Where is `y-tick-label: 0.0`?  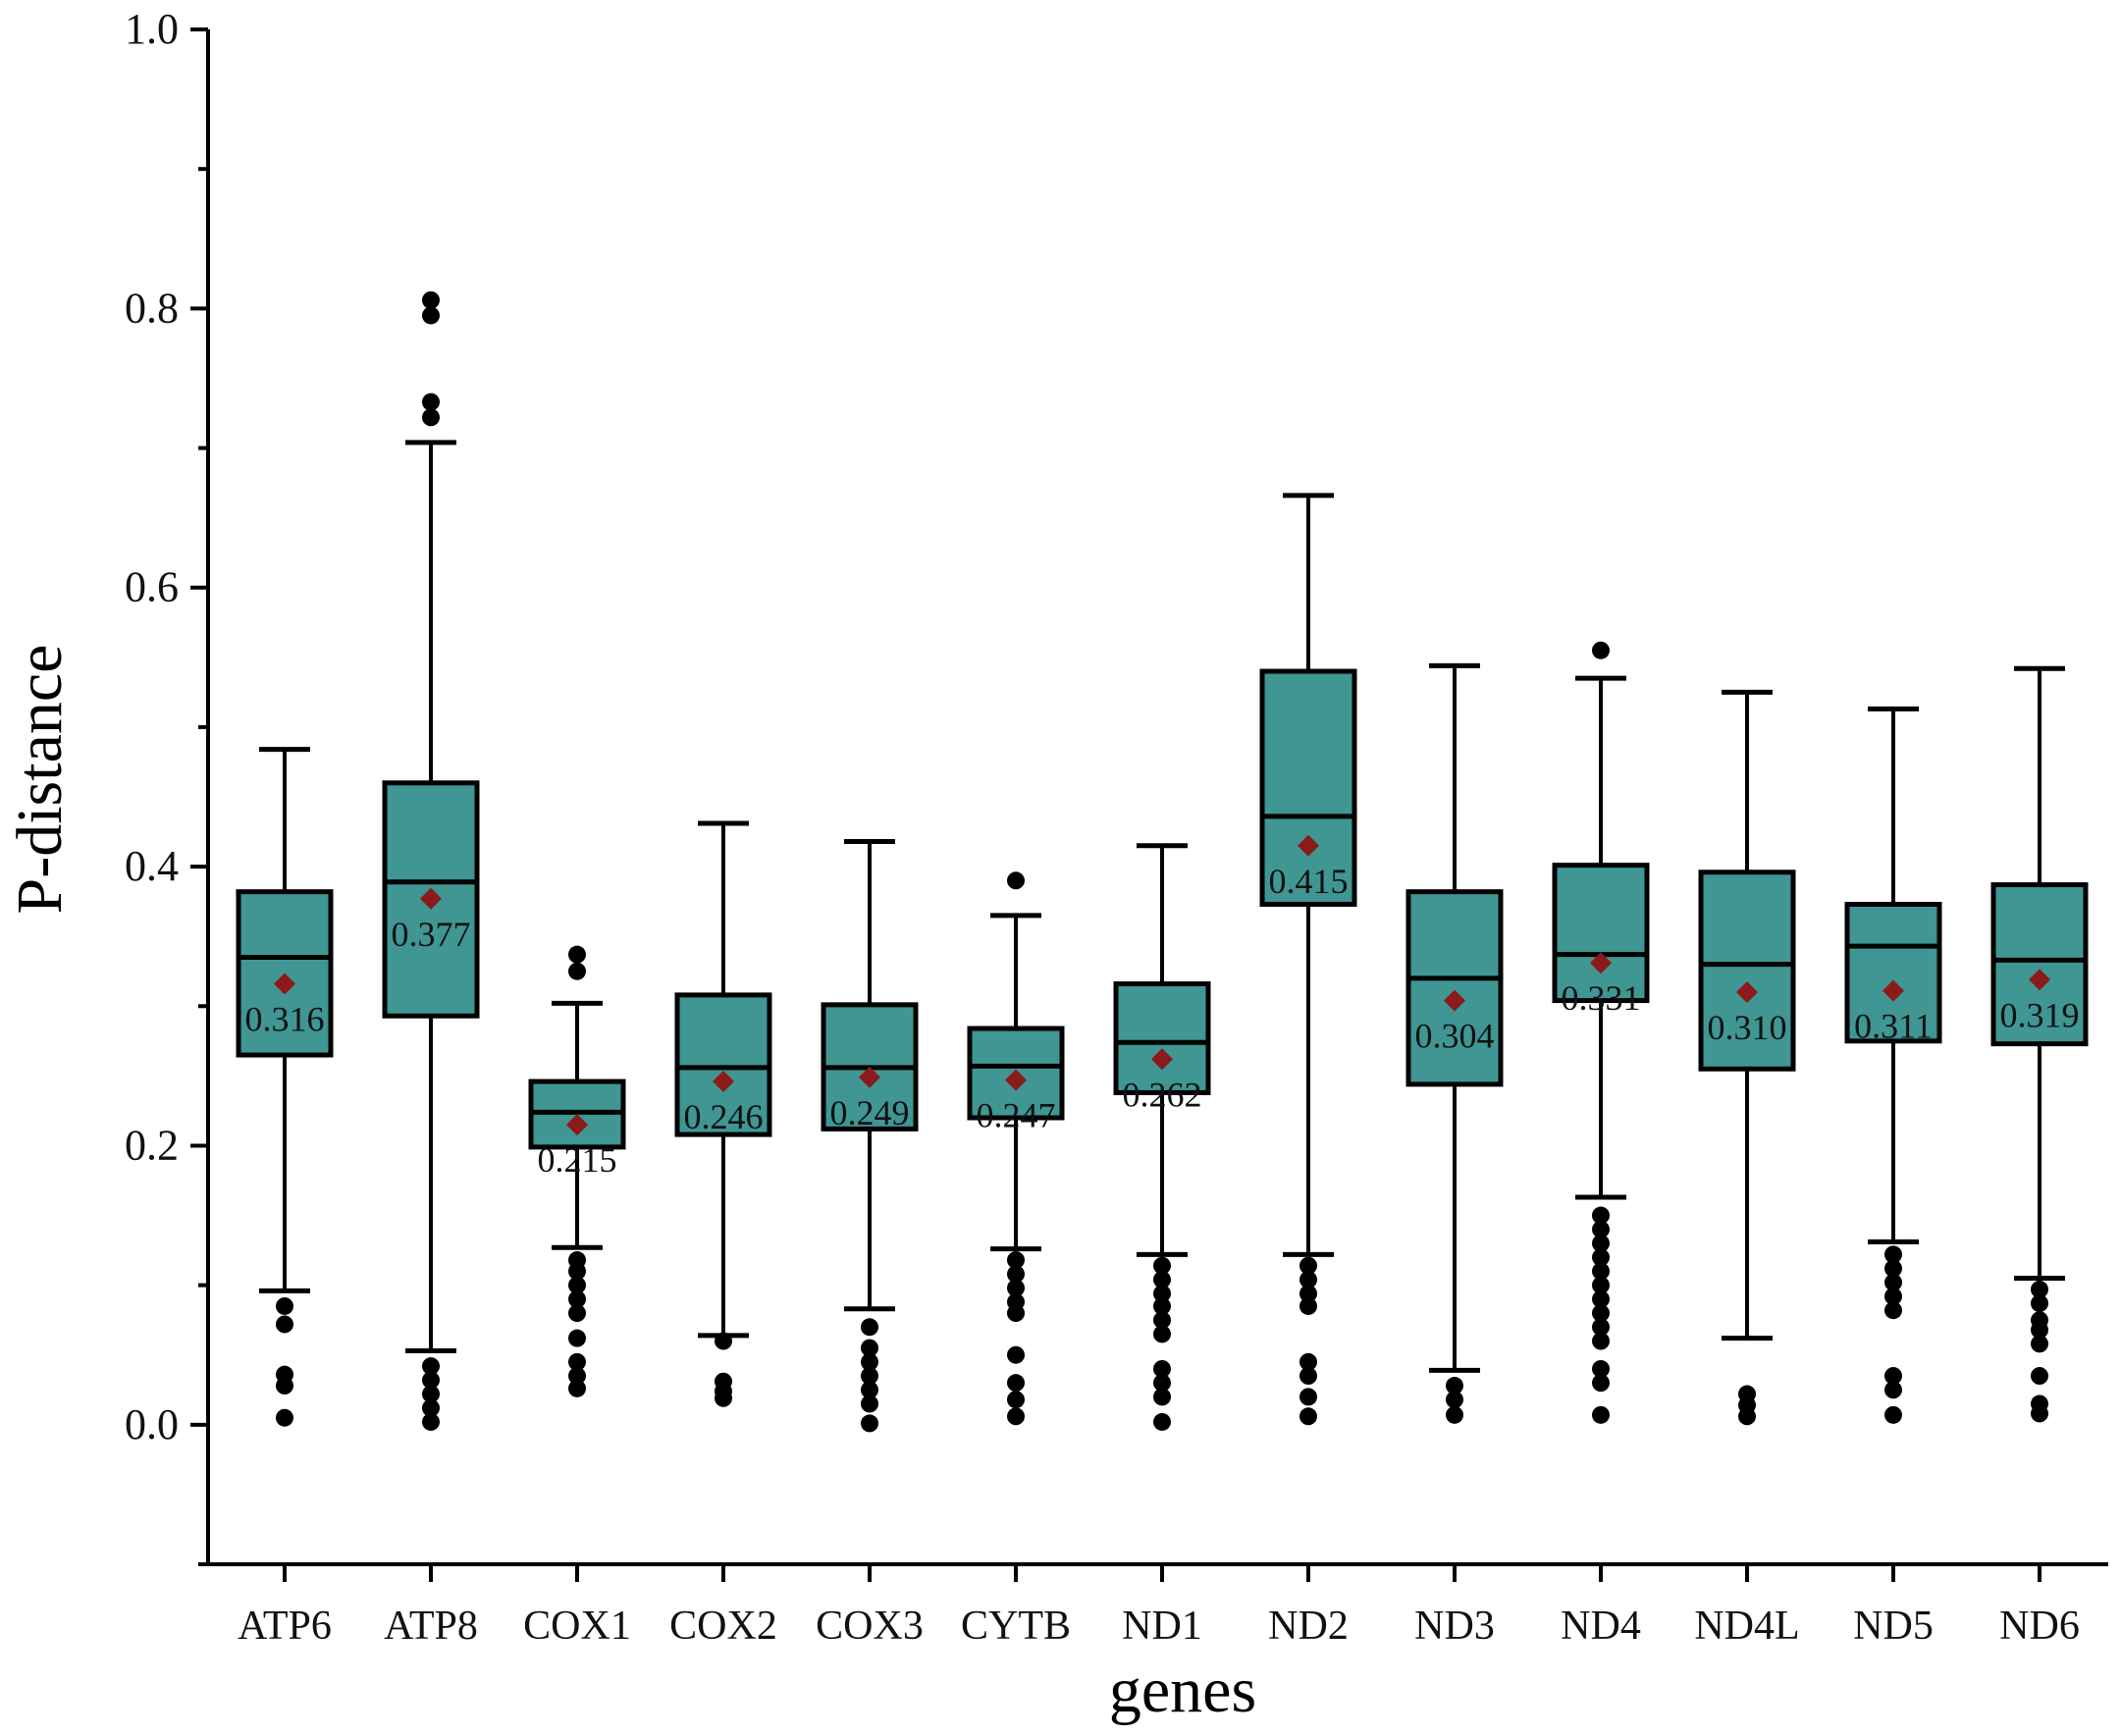 y-tick-label: 0.0 is located at coordinates (152, 1424).